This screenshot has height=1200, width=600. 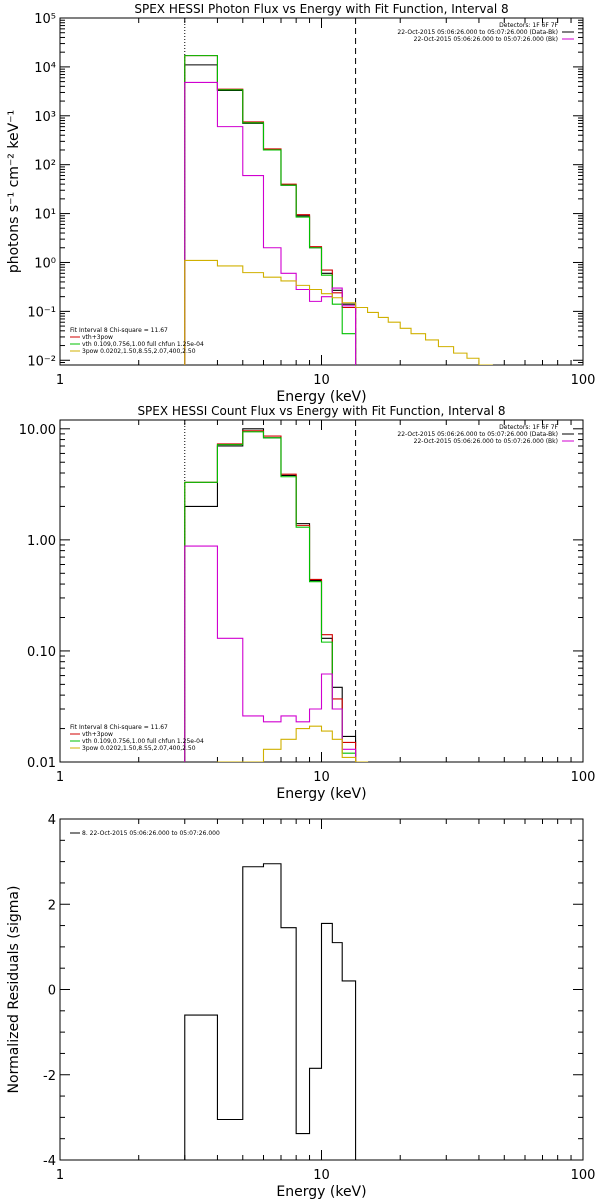 I want to click on y-tick-label: 2, so click(x=52, y=905).